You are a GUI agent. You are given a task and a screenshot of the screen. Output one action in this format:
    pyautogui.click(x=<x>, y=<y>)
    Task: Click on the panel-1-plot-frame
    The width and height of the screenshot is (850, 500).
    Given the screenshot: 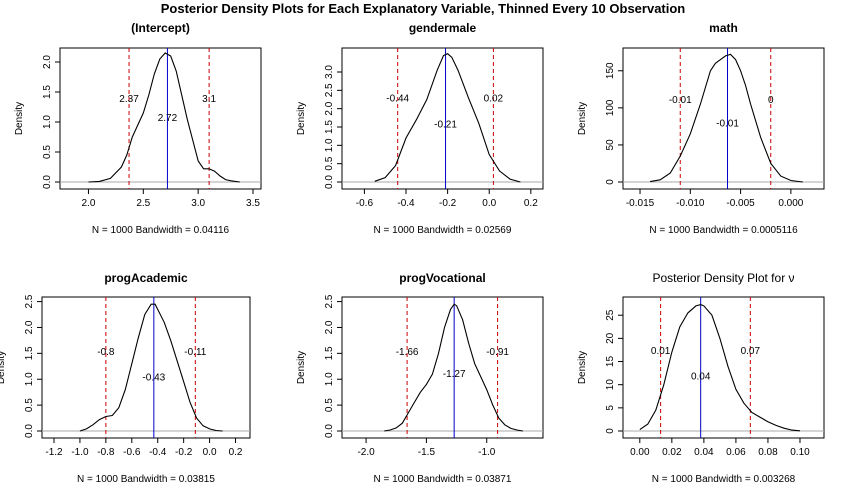 What is the action you would take?
    pyautogui.click(x=160, y=118)
    